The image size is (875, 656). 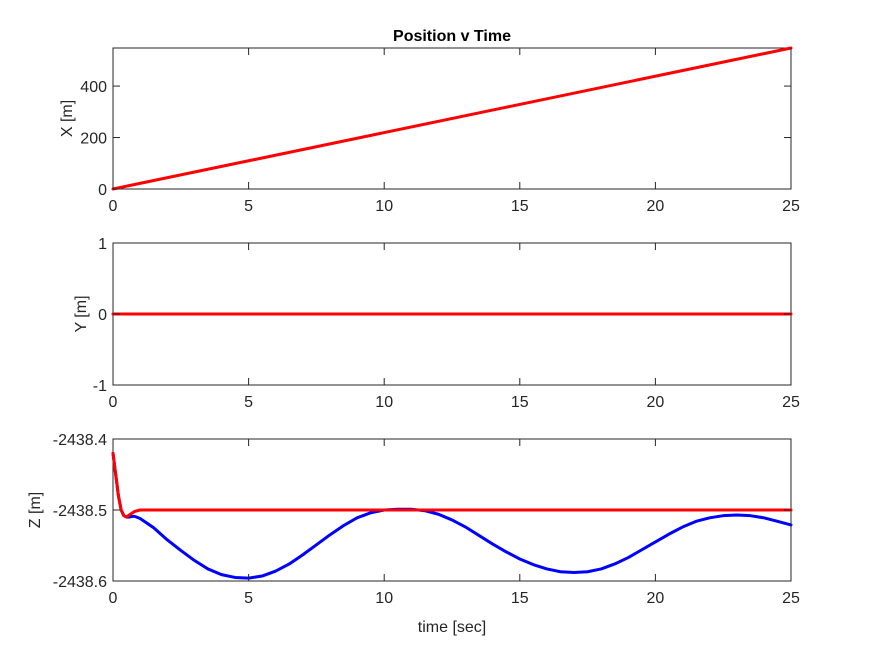 I want to click on y-axis-label: X [m], so click(x=67, y=118).